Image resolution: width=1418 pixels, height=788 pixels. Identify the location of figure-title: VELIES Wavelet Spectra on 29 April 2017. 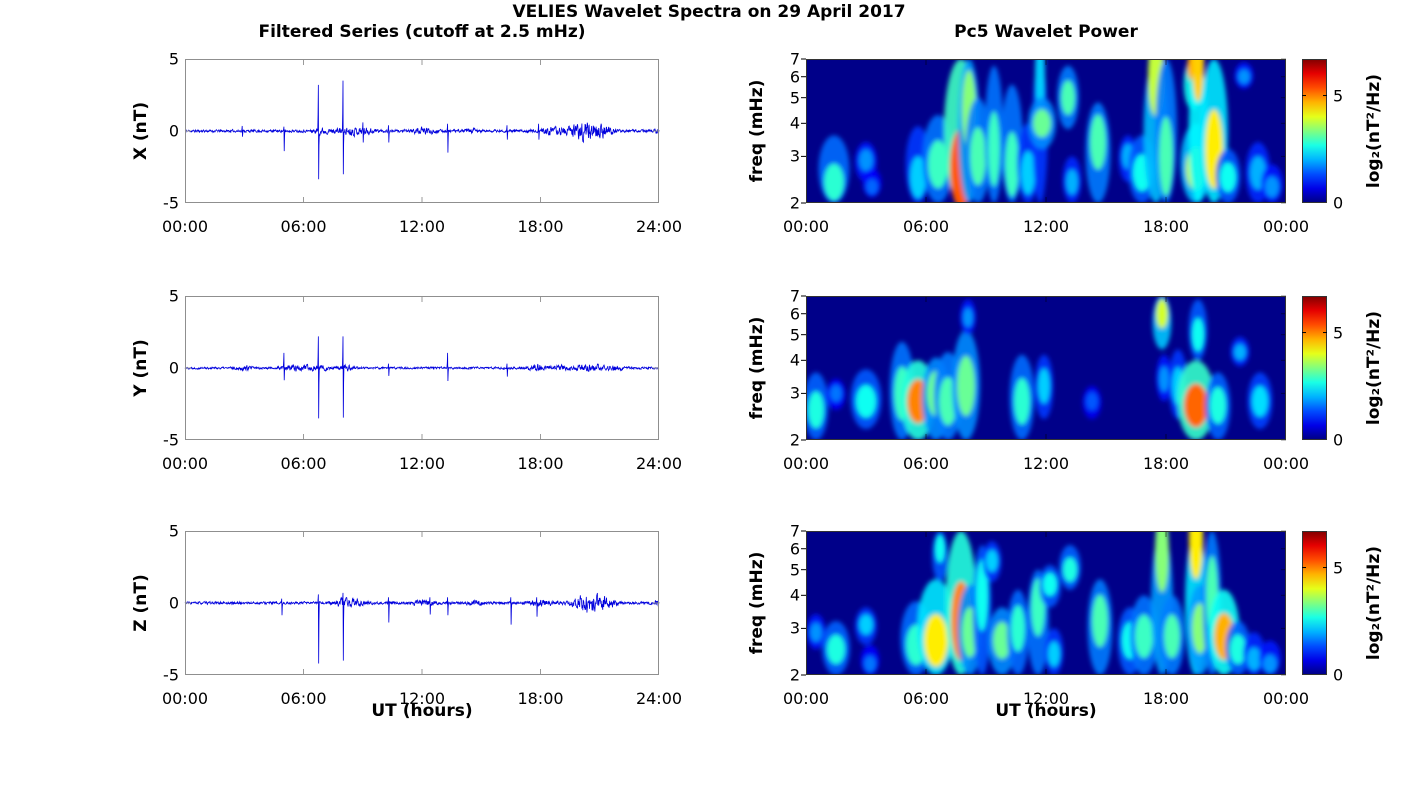
(709, 12).